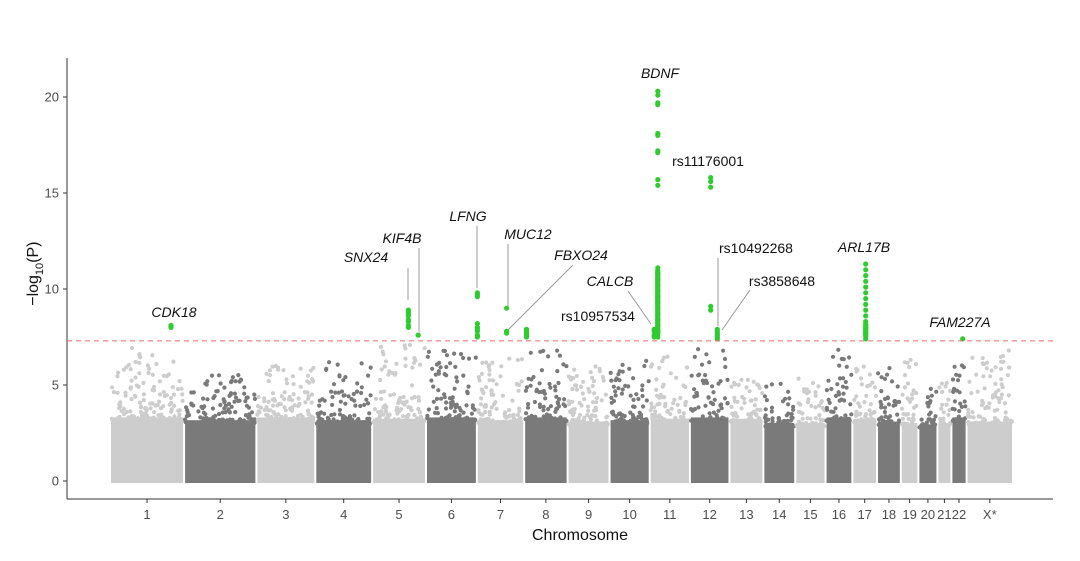 This screenshot has width=1080, height=561. Describe the element at coordinates (839, 450) in the screenshot. I see `chromosome-16-dense-band` at that location.